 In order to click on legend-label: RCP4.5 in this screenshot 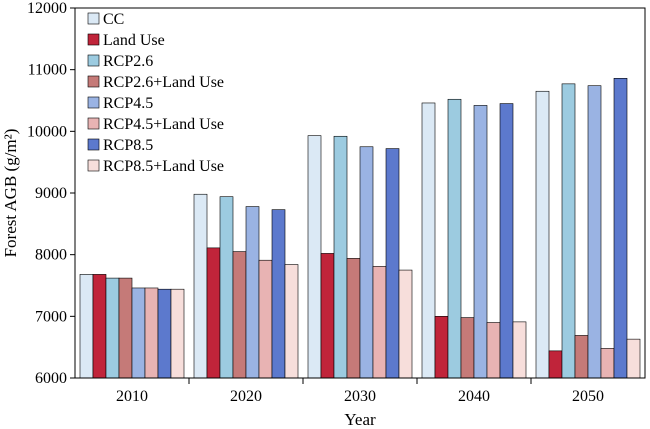, I will do `click(128, 103)`.